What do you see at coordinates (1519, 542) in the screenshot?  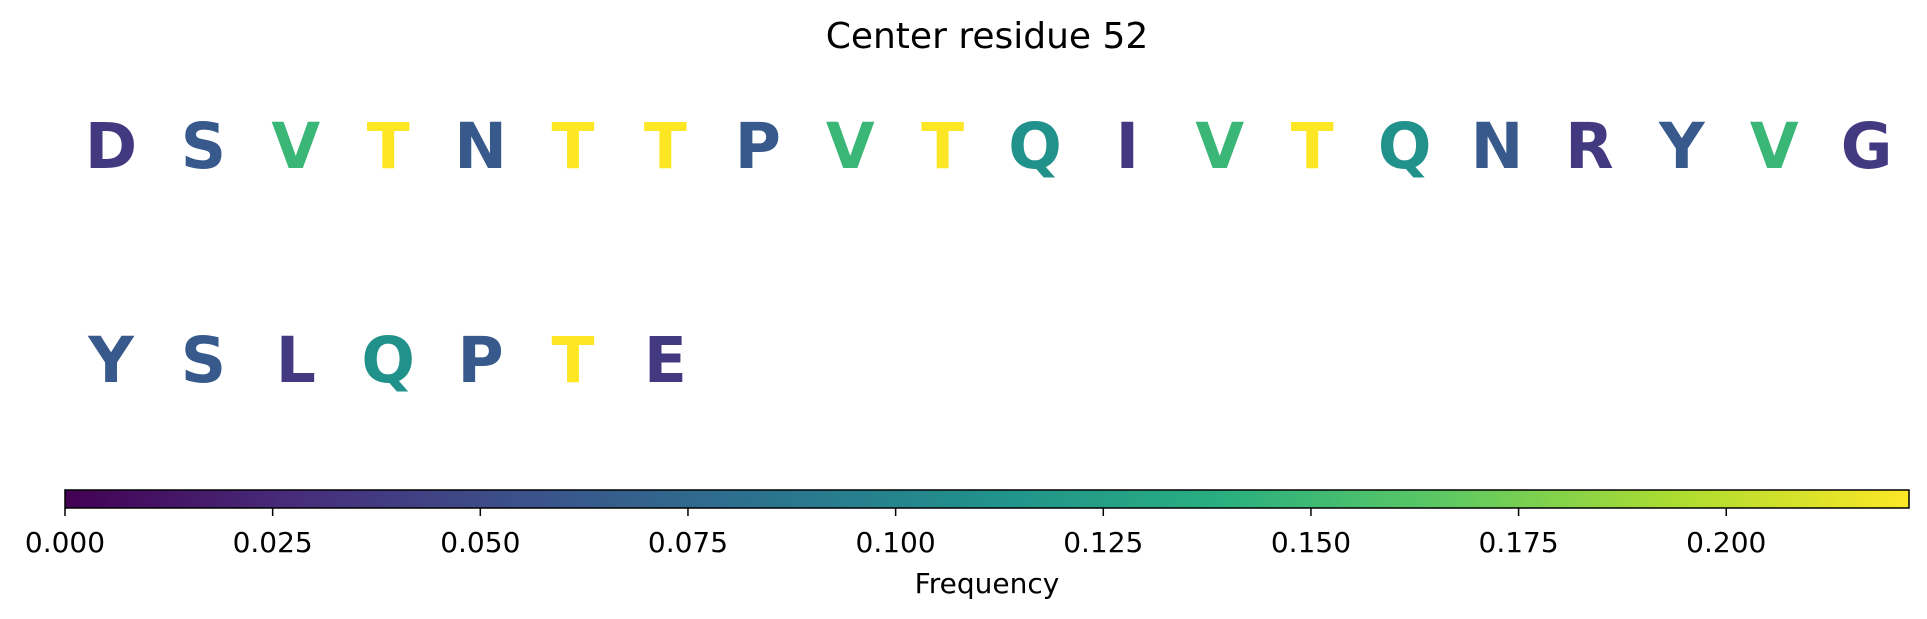 I see `colorbar-tick-label: 0.175` at bounding box center [1519, 542].